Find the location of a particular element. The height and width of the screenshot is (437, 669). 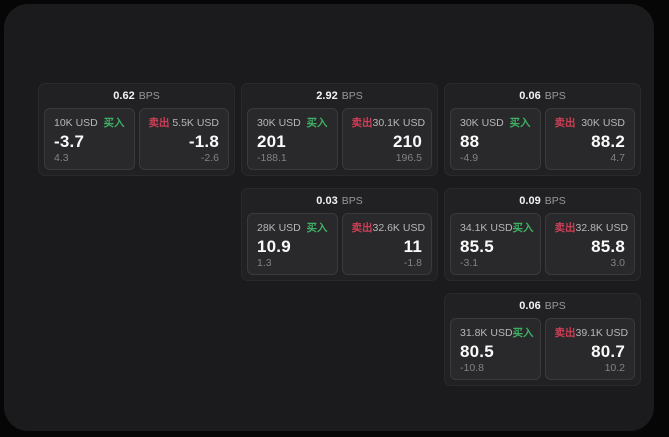

sell-price: 80.7 is located at coordinates (608, 351).